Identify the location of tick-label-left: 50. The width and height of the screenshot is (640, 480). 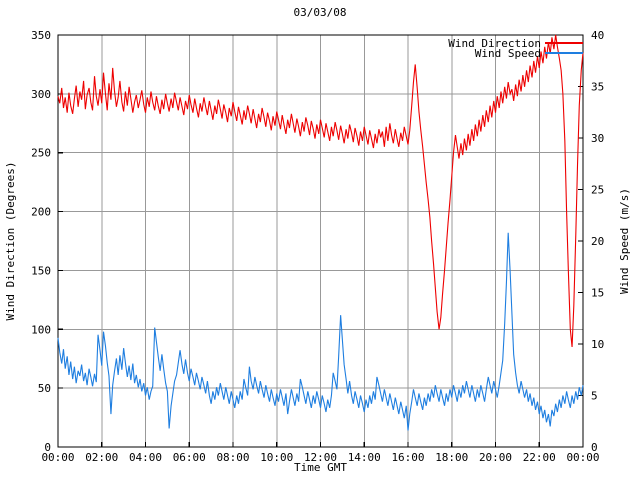
(44, 388).